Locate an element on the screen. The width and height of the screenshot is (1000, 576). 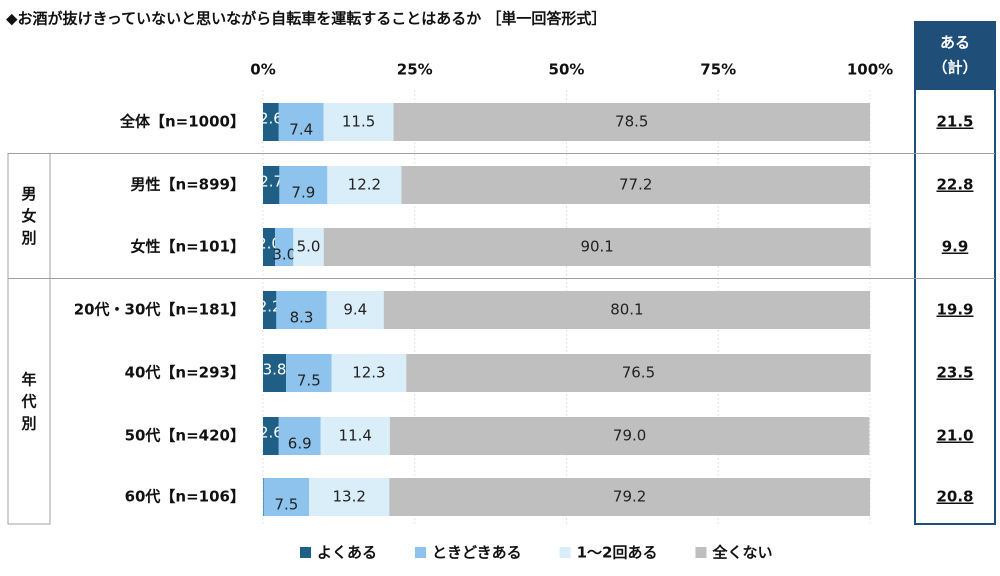
total-value: 21.0 is located at coordinates (954, 436).